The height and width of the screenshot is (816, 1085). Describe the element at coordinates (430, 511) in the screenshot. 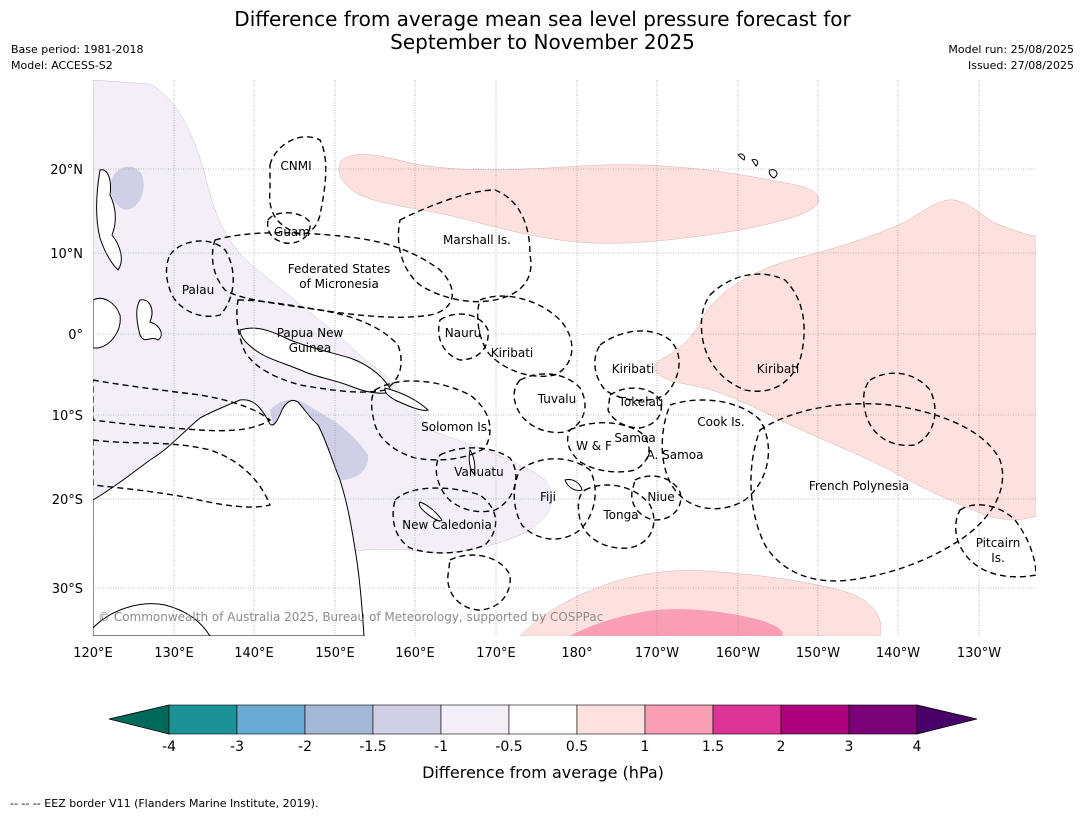

I see `new-caledonia-coast` at that location.